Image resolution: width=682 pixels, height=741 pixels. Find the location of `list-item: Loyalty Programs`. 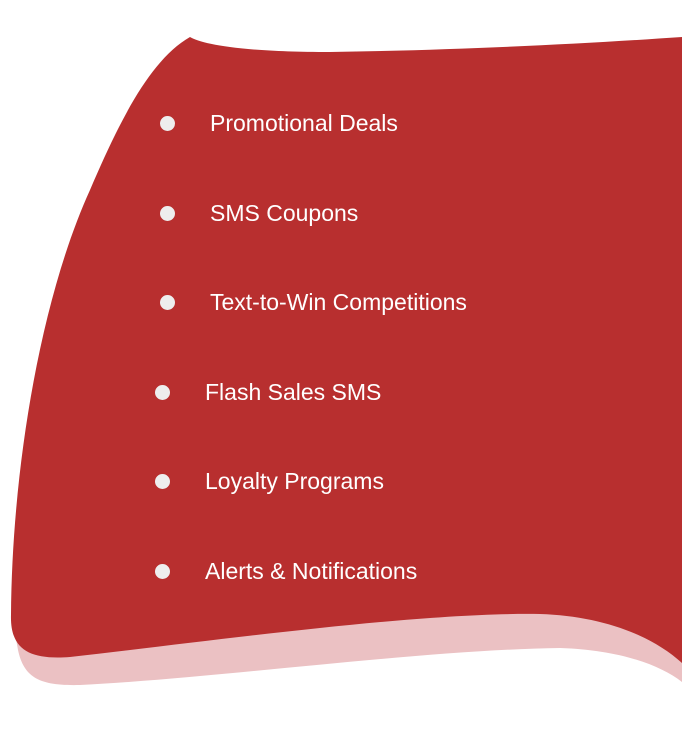

list-item: Loyalty Programs is located at coordinates (269, 481).